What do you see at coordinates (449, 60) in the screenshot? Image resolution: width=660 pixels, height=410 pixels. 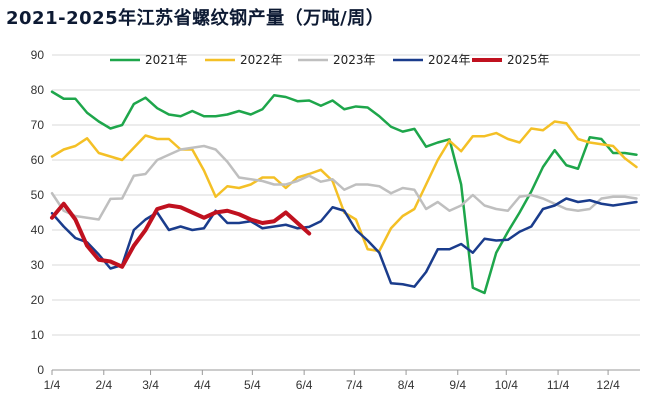 I see `legend-label: 2024年` at bounding box center [449, 60].